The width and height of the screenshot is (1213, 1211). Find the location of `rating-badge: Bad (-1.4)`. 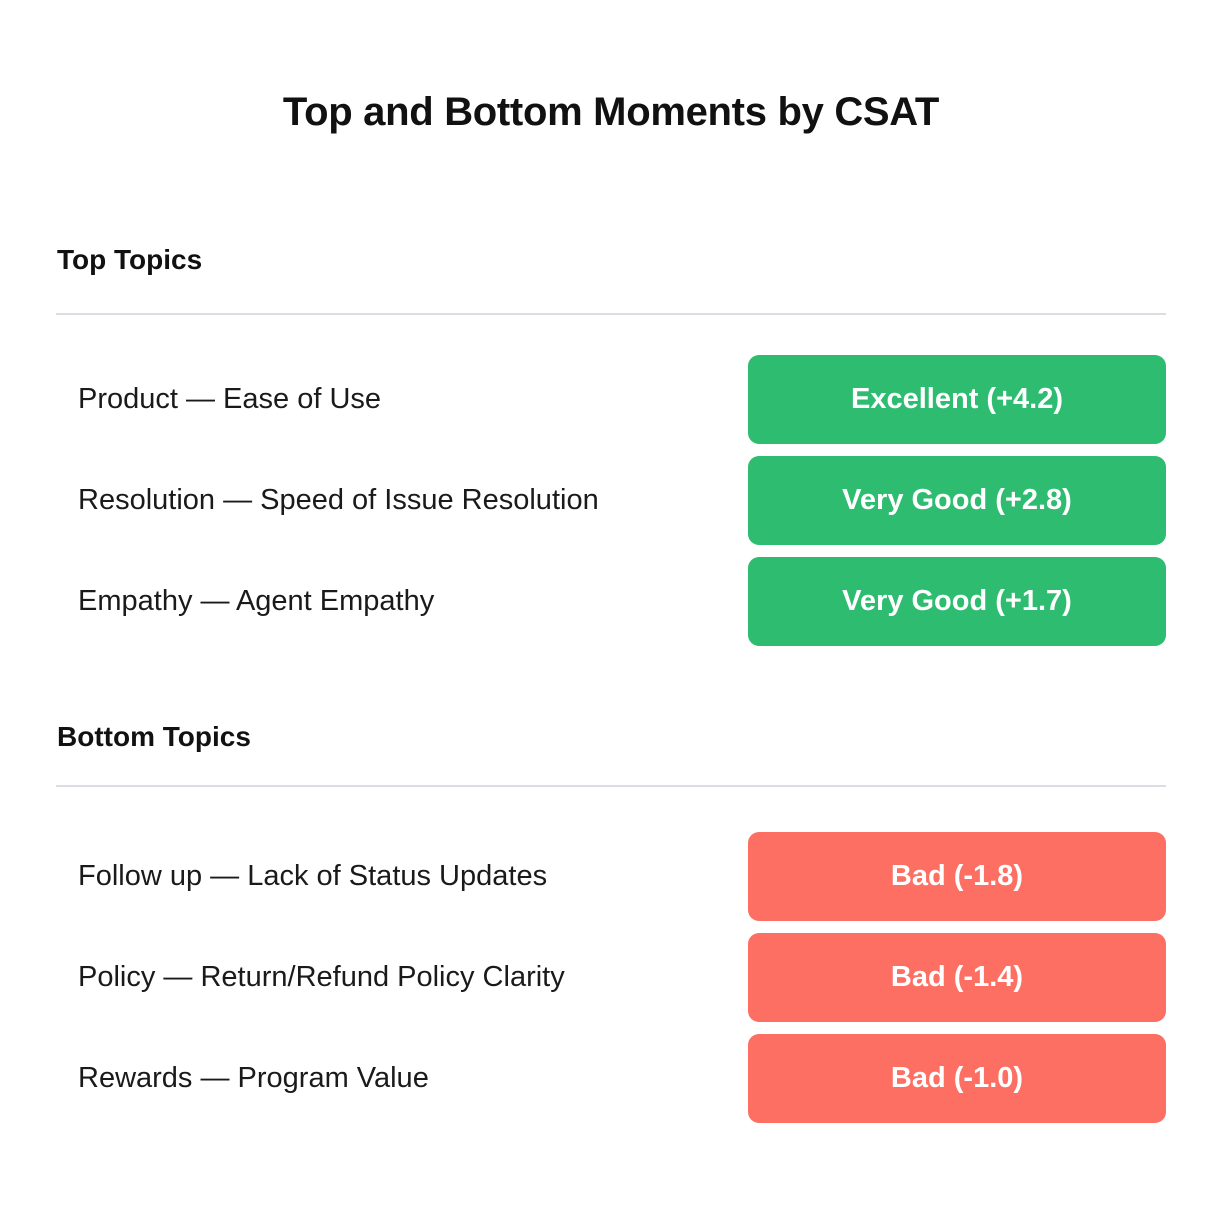

rating-badge: Bad (-1.4) is located at coordinates (957, 977).